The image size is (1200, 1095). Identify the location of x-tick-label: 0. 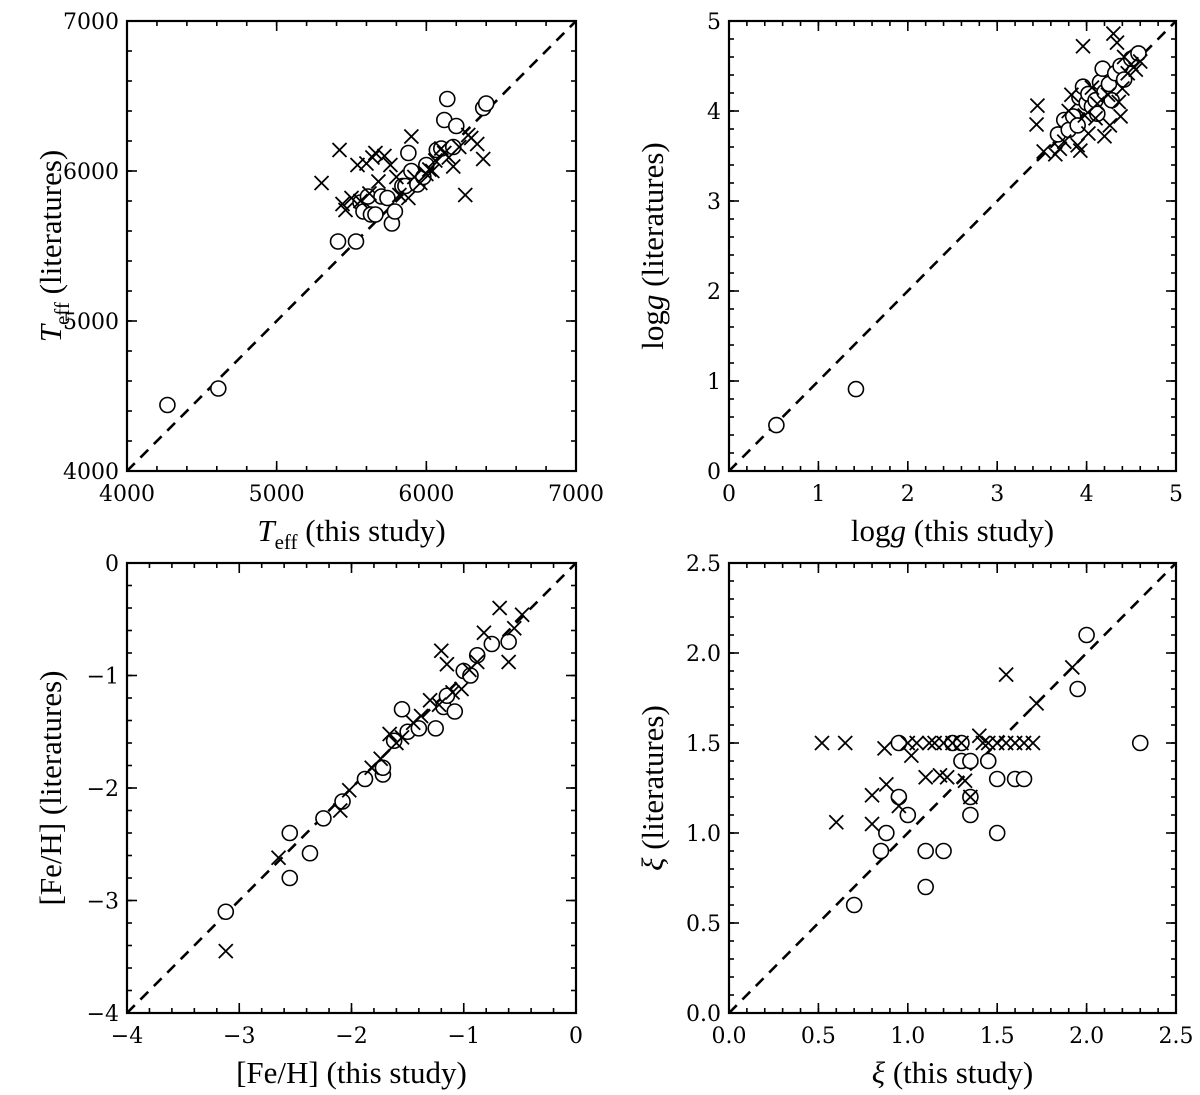
(576, 1036).